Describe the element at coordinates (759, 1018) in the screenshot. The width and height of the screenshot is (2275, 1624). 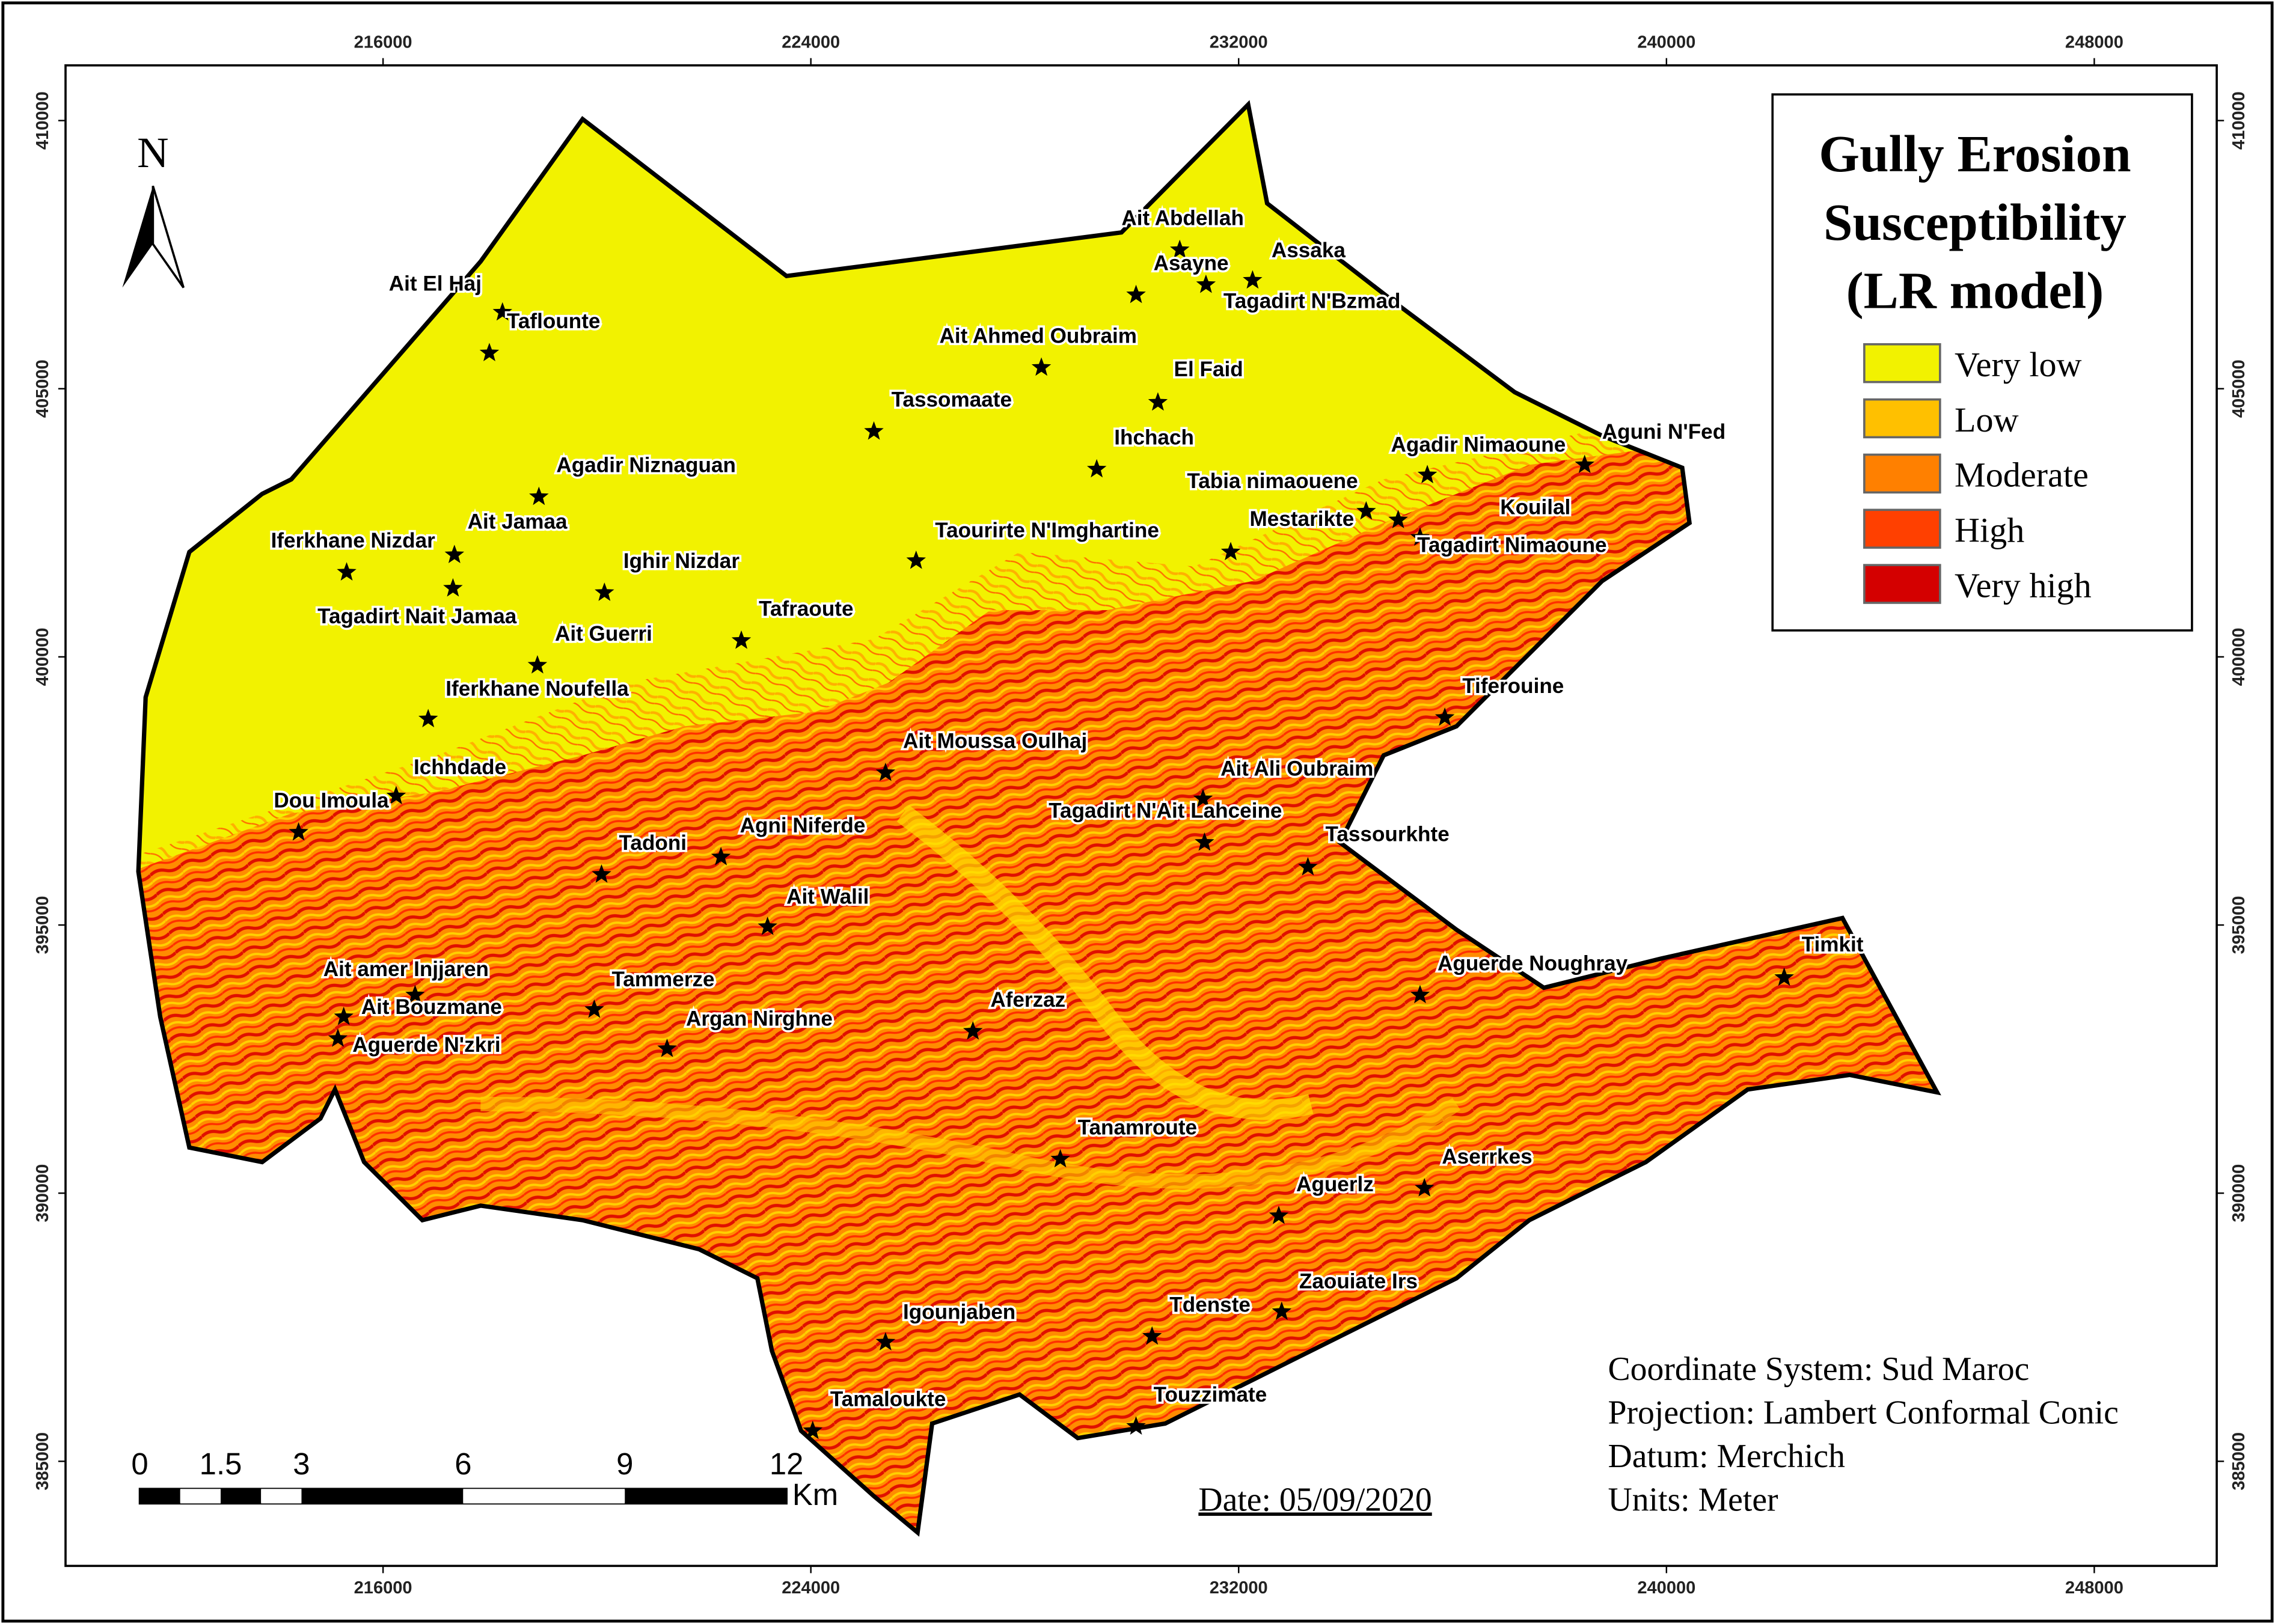
I see `place-label: Argan Nirghne` at that location.